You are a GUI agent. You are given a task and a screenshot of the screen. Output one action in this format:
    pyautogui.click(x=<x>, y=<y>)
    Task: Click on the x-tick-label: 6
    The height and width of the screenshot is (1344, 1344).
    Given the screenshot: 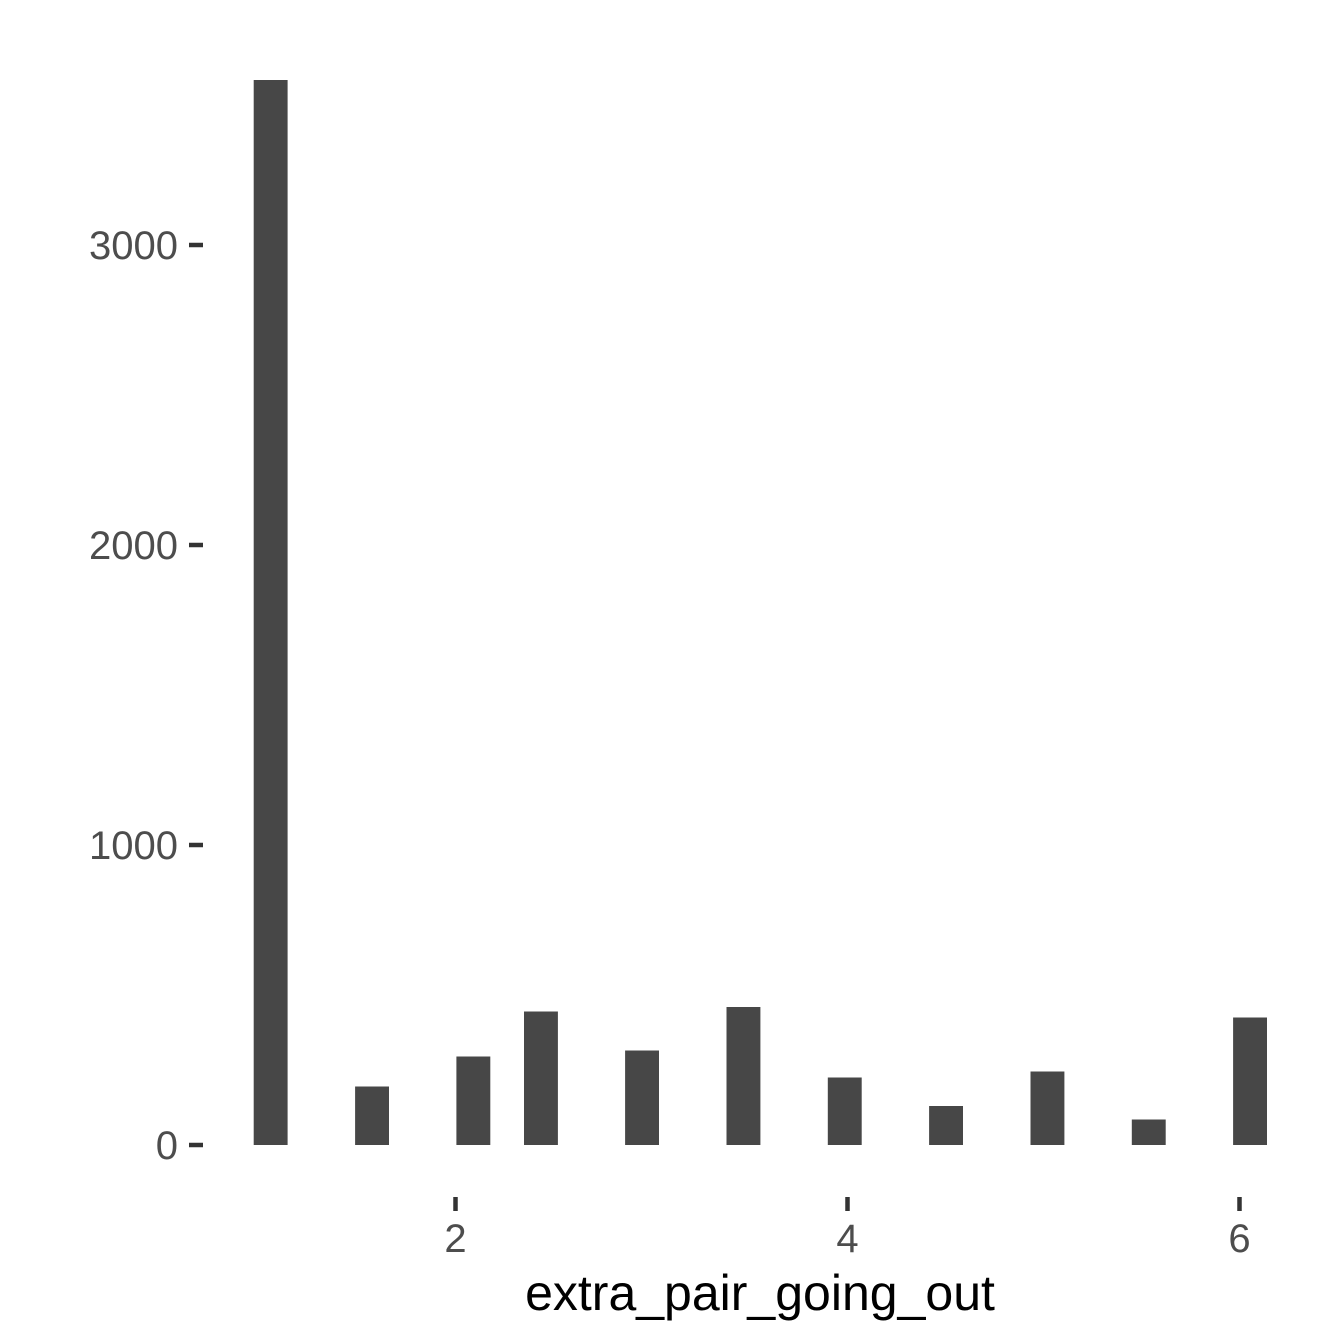 What is the action you would take?
    pyautogui.click(x=1239, y=1239)
    